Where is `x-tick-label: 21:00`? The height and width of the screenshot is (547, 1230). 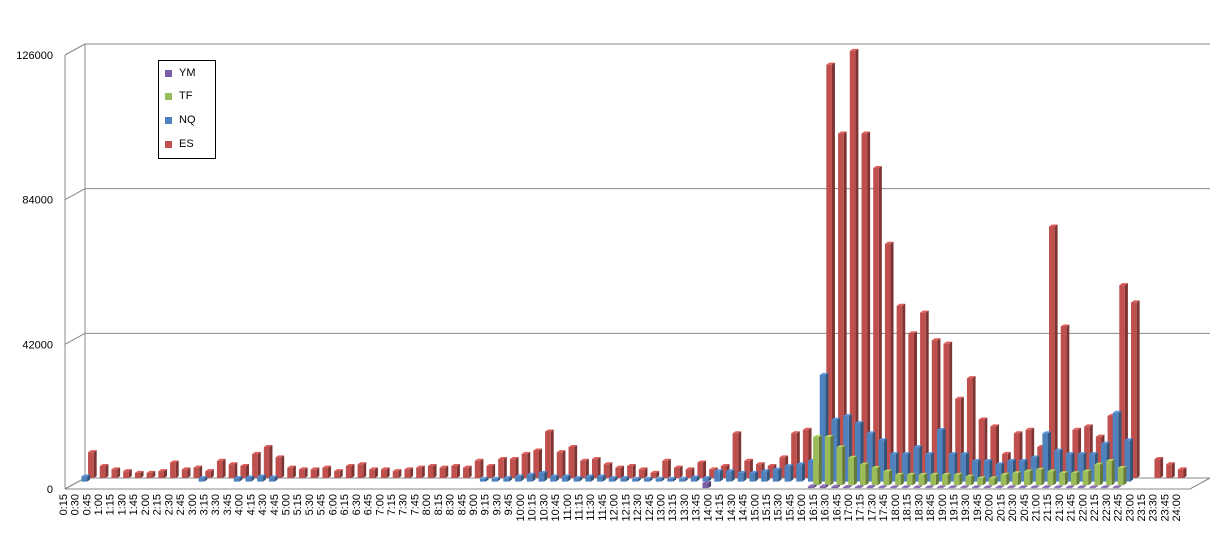 x-tick-label: 21:00 is located at coordinates (1037, 508).